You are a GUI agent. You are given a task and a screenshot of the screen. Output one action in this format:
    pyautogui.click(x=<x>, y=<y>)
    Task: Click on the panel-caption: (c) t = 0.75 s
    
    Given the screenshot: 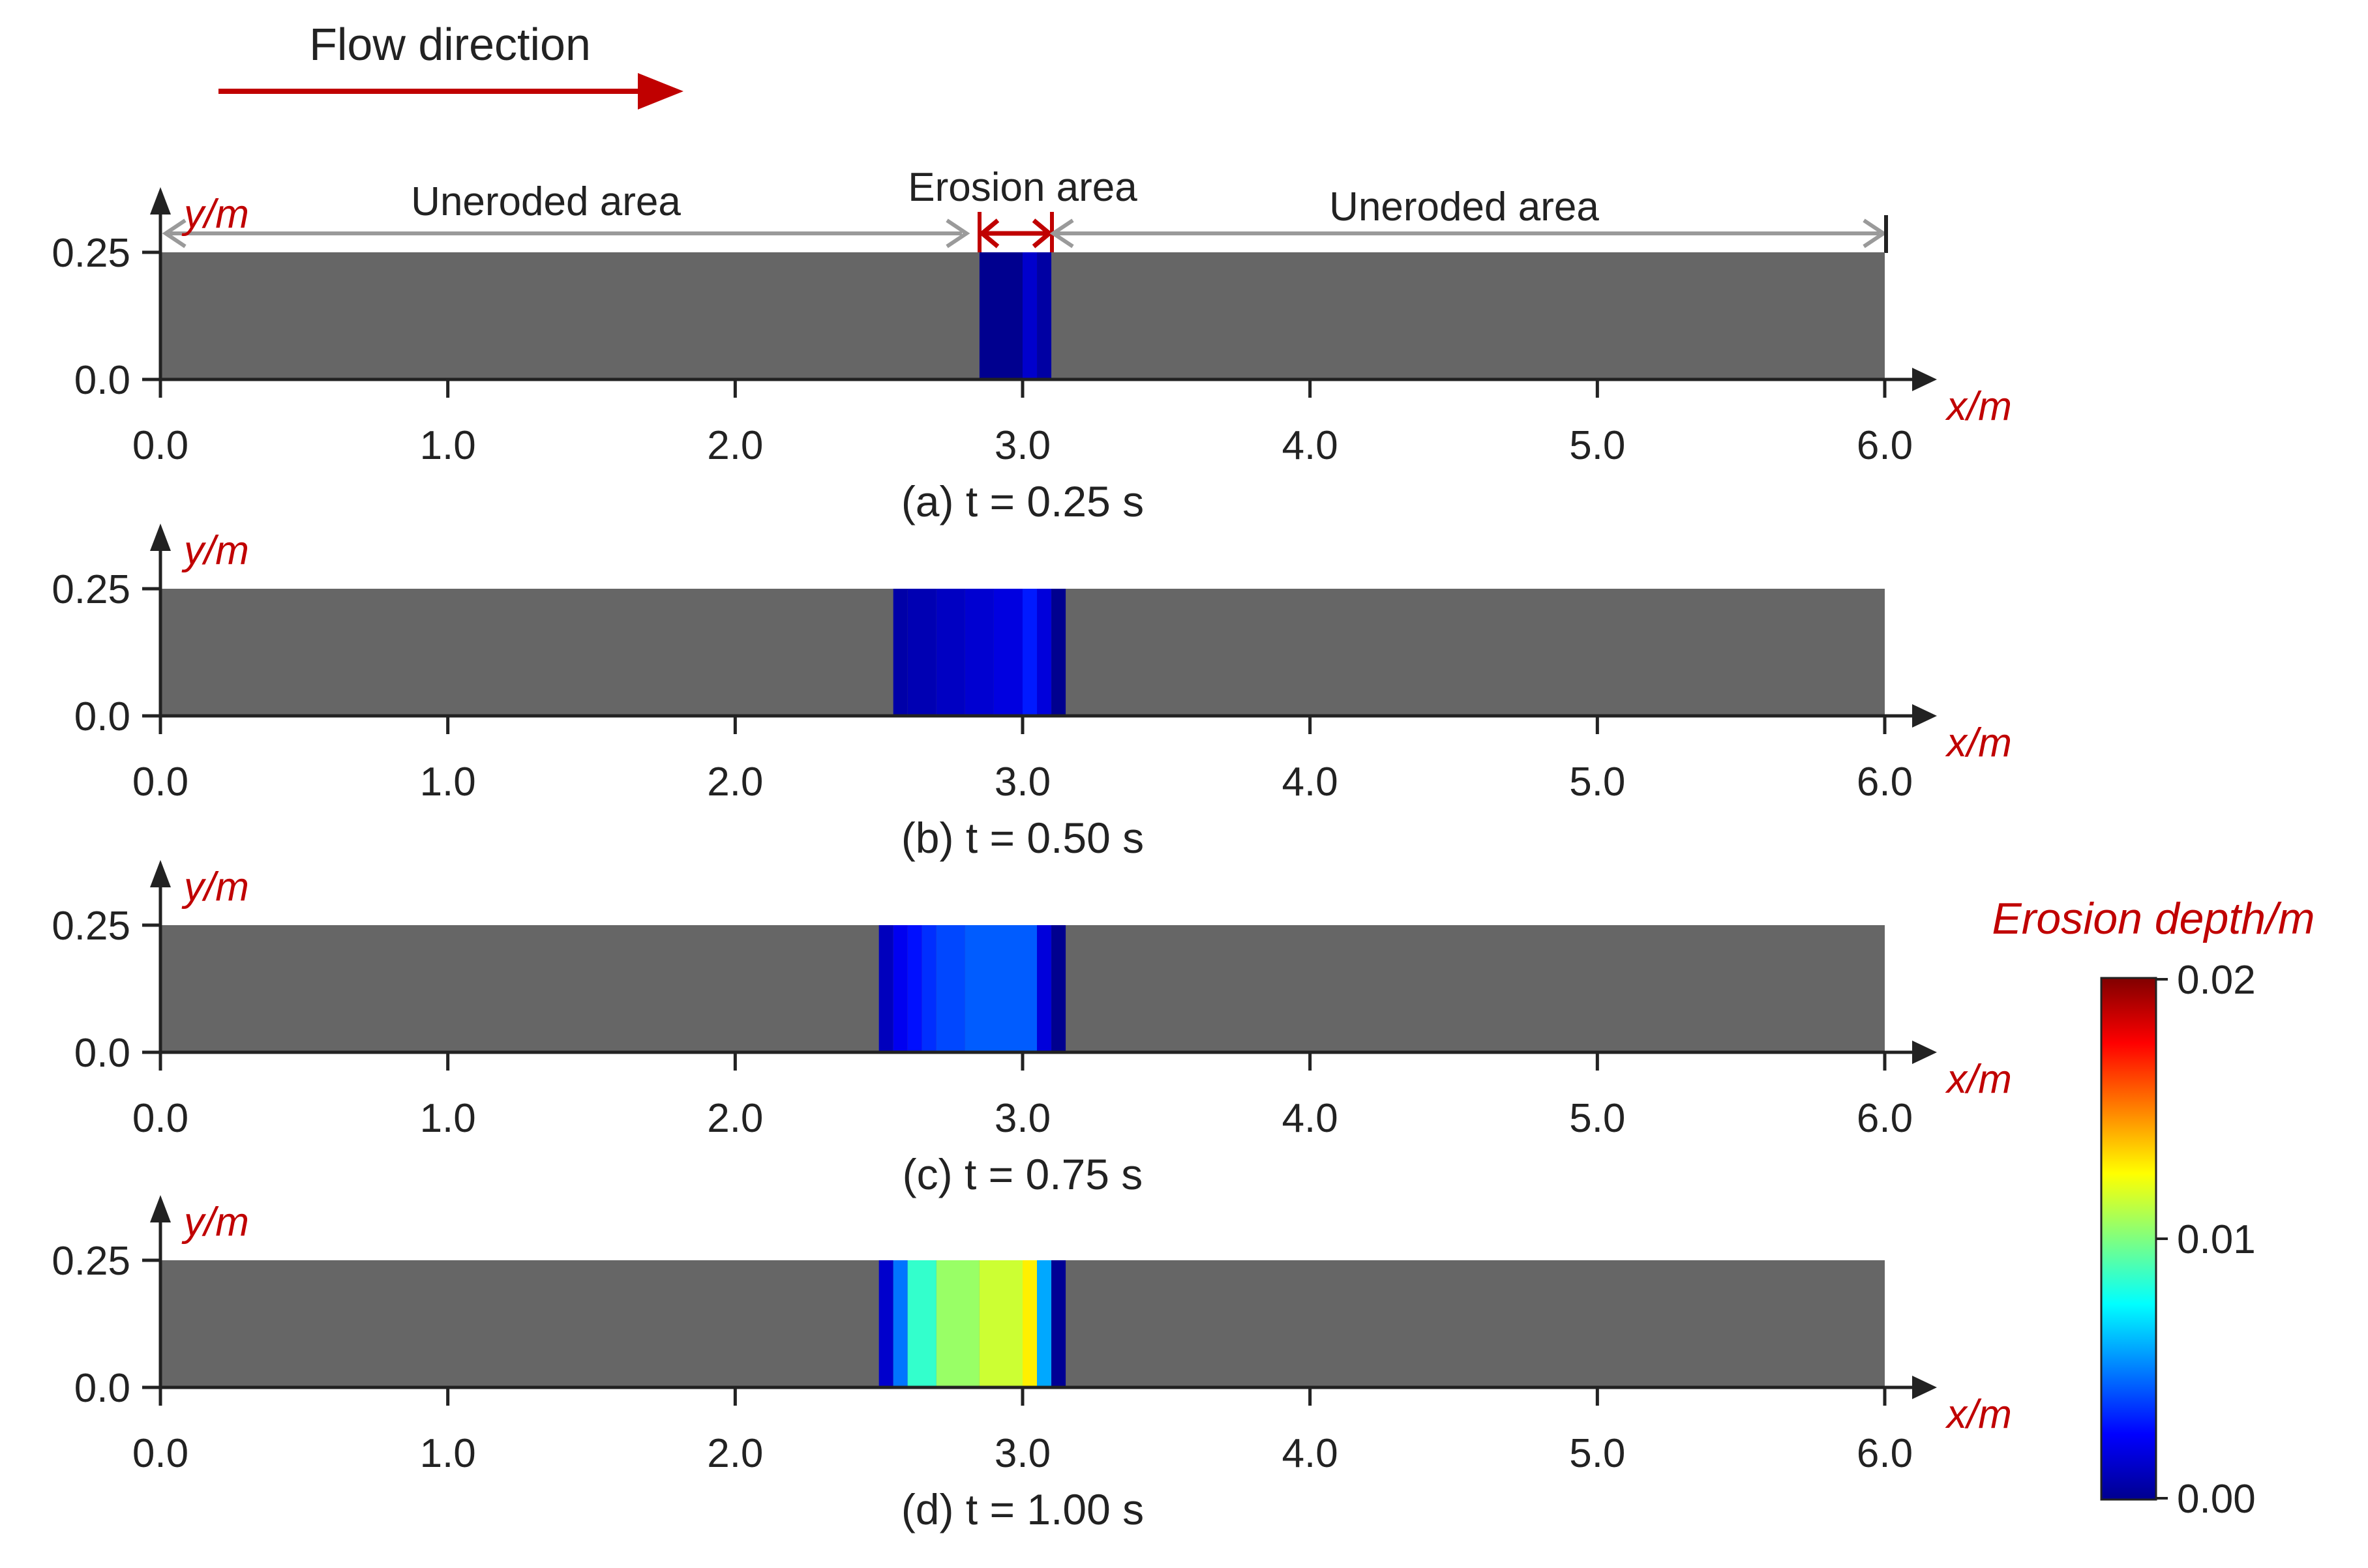 What is the action you would take?
    pyautogui.click(x=1023, y=1174)
    